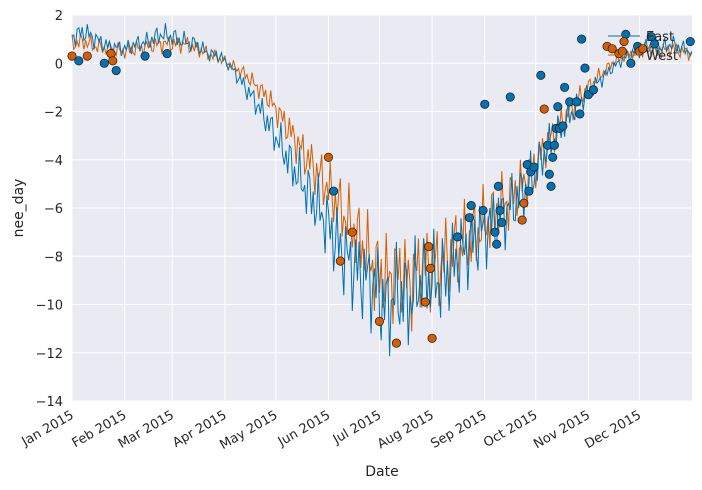 The width and height of the screenshot is (702, 490). What do you see at coordinates (458, 430) in the screenshot?
I see `x-tick-label: Sep 2015` at bounding box center [458, 430].